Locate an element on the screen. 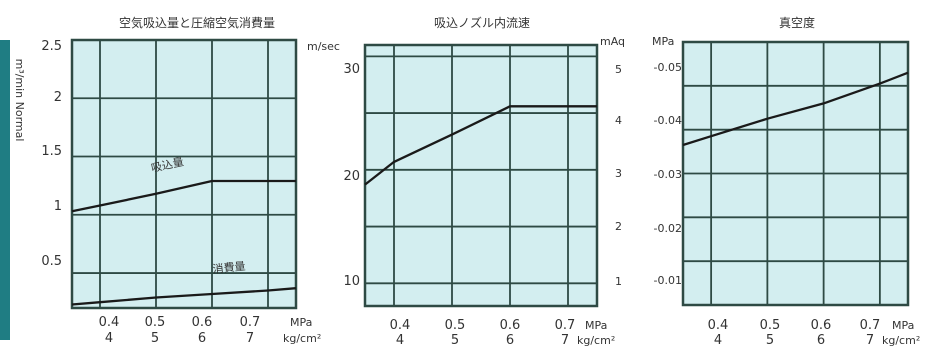 The width and height of the screenshot is (933, 347). chart-2-xtick-kg: 4 is located at coordinates (400, 340).